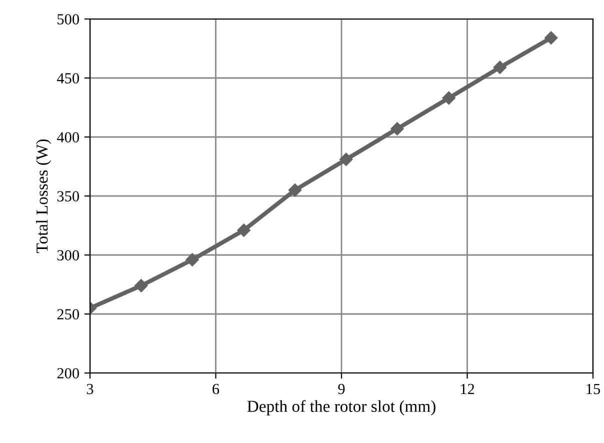 Image resolution: width=604 pixels, height=443 pixels. What do you see at coordinates (90, 389) in the screenshot?
I see `x-tick-label: 3` at bounding box center [90, 389].